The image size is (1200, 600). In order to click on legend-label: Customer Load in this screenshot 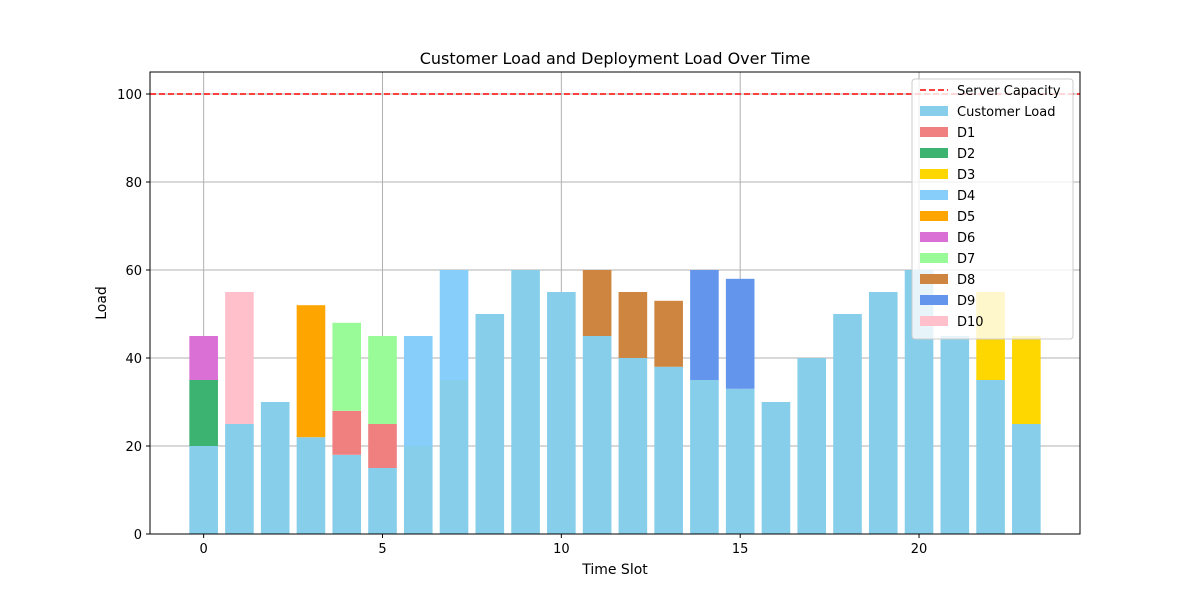, I will do `click(1006, 112)`.